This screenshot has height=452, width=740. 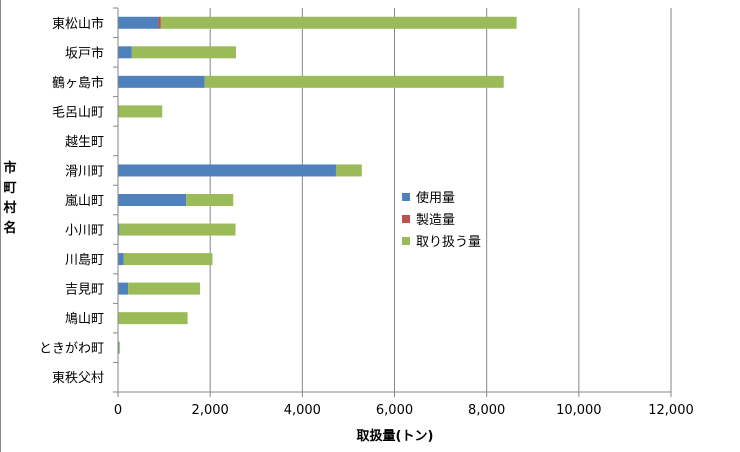 What do you see at coordinates (9, 168) in the screenshot?
I see `y-axis-title-char: 市` at bounding box center [9, 168].